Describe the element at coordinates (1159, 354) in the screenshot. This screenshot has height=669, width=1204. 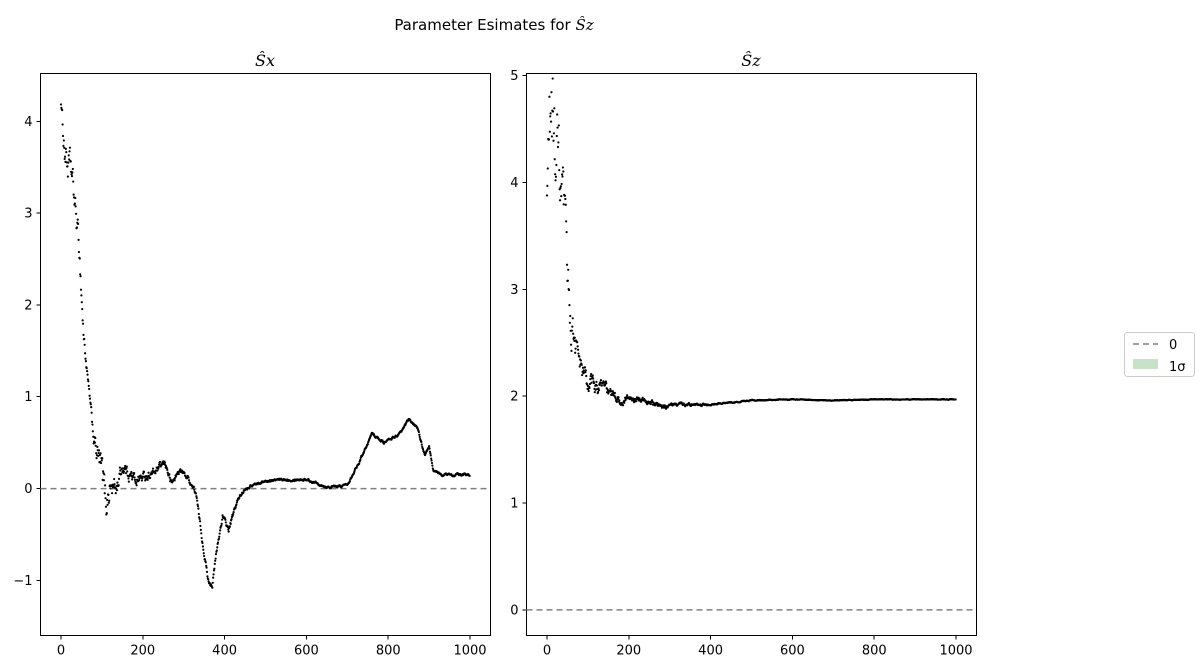
I see `legend: 0 1σ` at that location.